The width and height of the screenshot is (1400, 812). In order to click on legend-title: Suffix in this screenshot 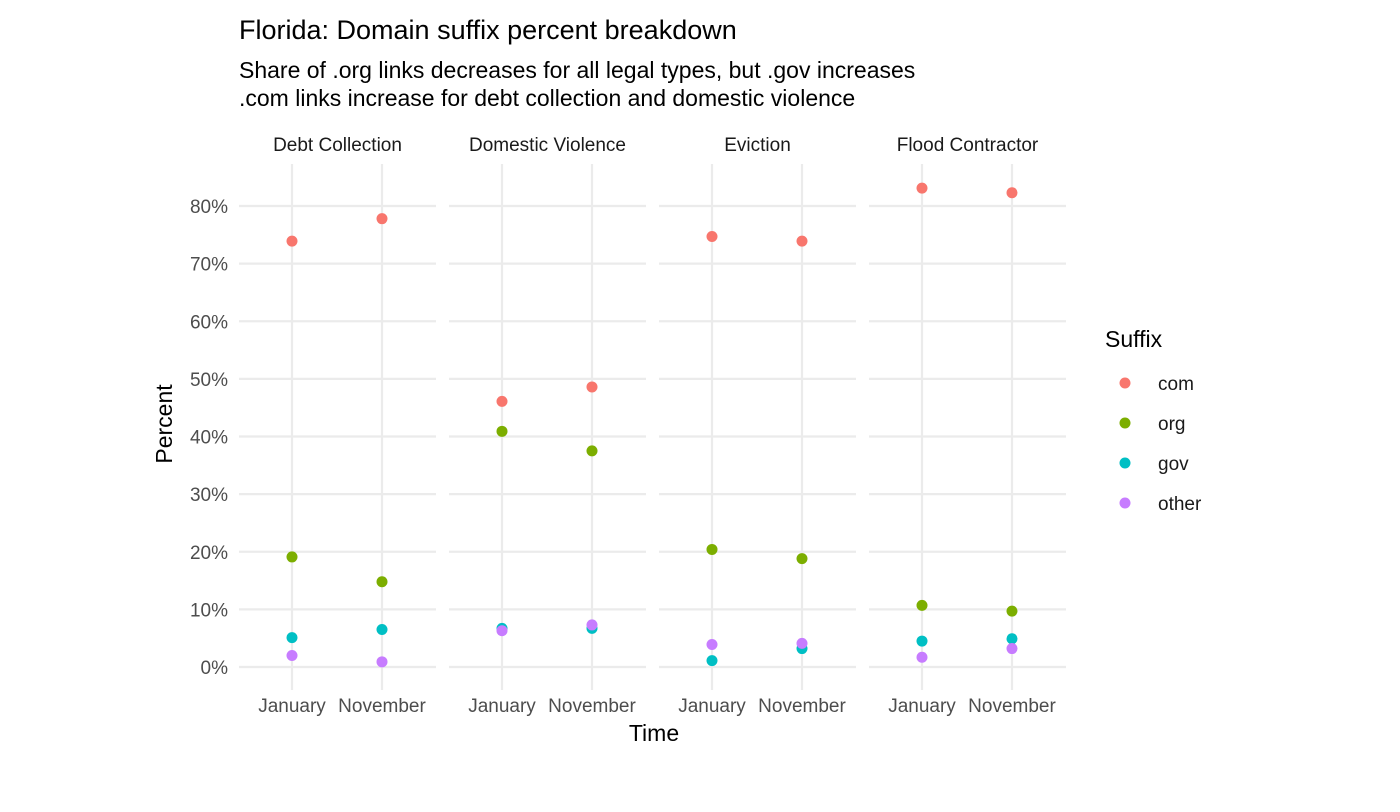, I will do `click(1134, 339)`.